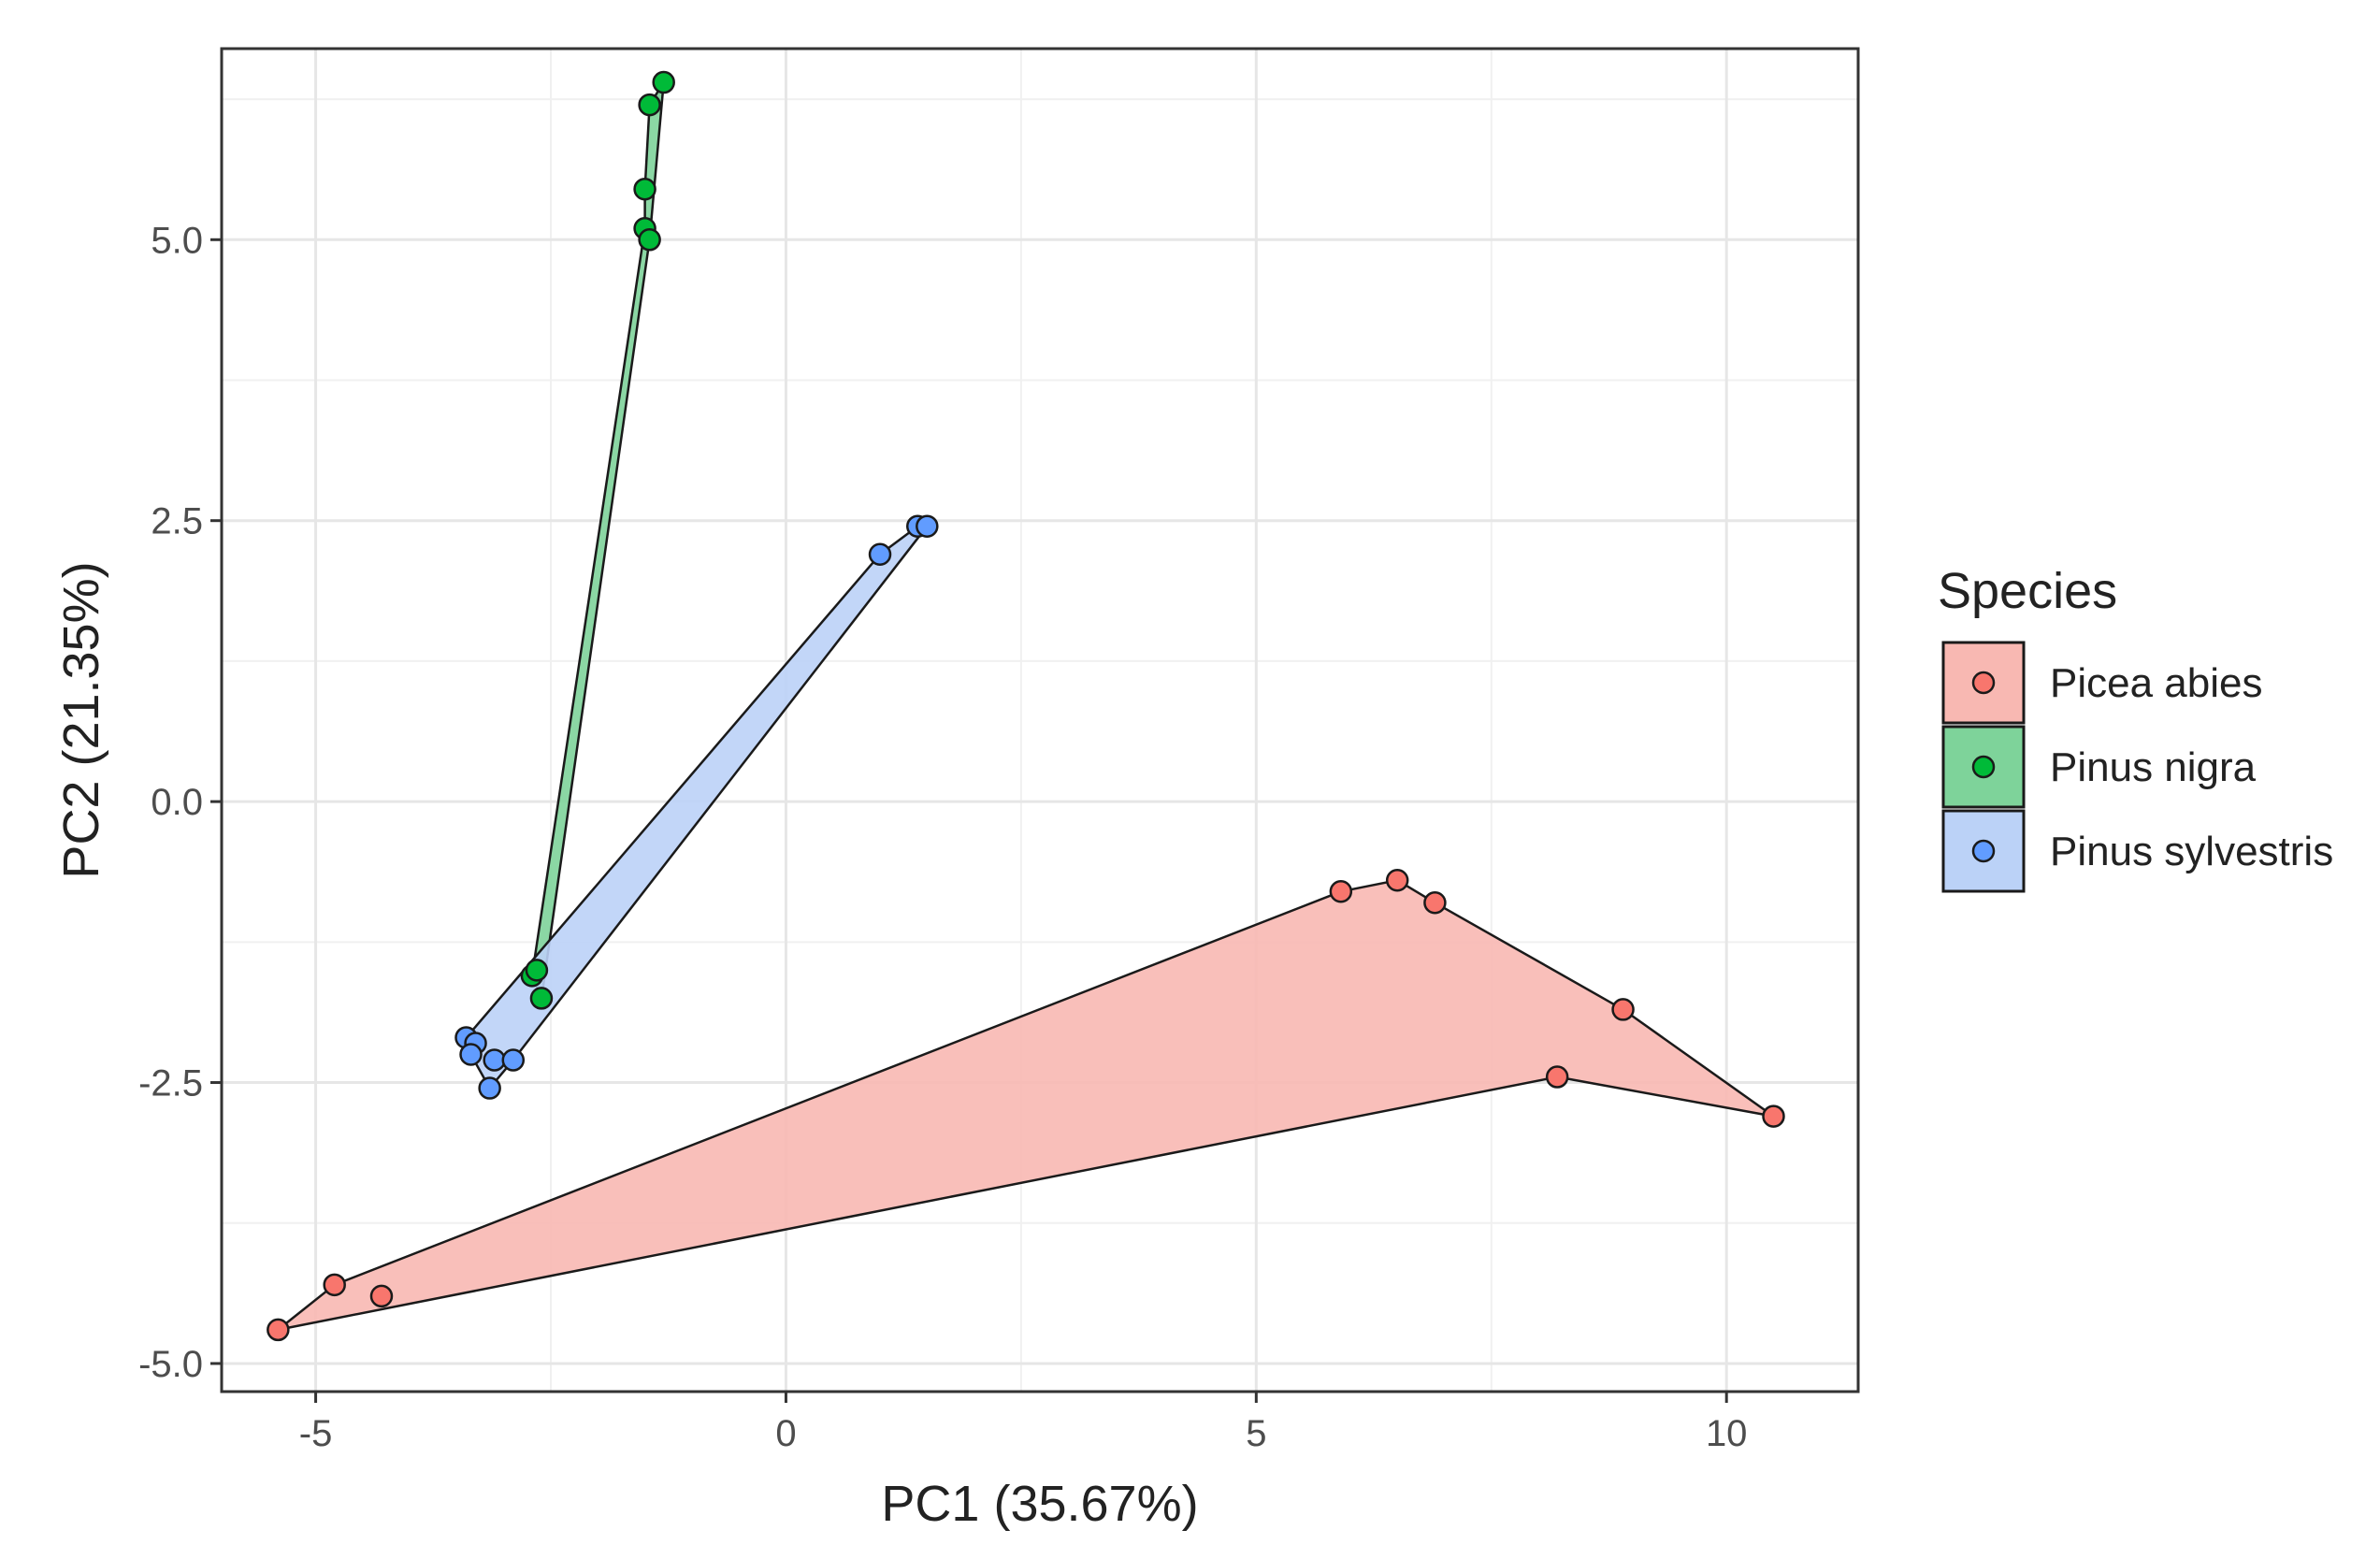  I want to click on x-axis-title: PC1 (35.67%), so click(1039, 1504).